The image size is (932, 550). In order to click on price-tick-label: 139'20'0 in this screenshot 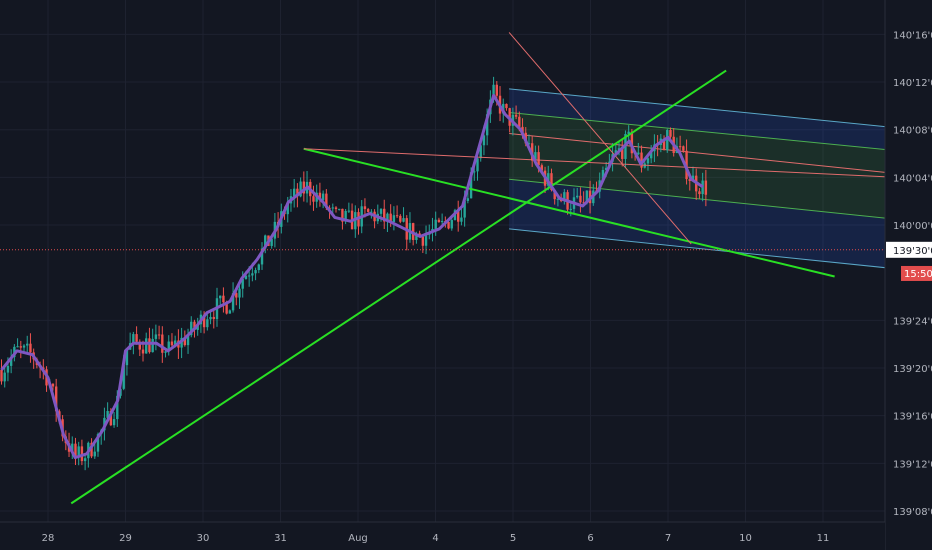, I will do `click(912, 369)`.